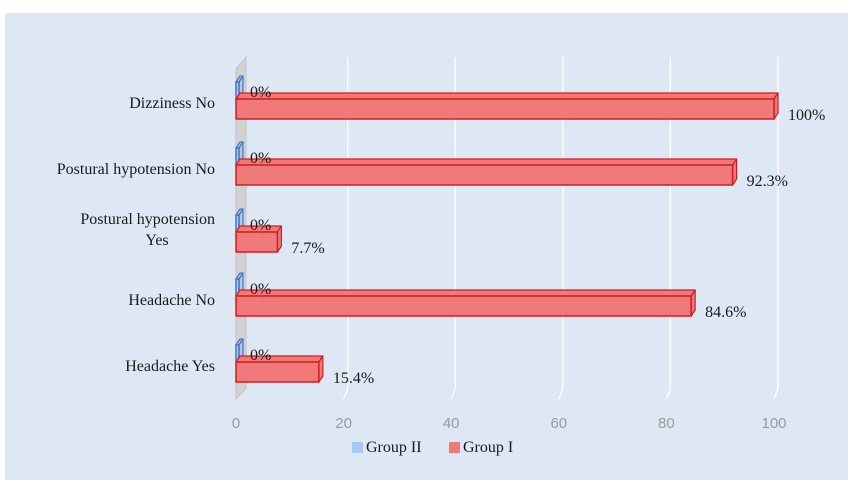  I want to click on legend-label-group-ii: Group II, so click(394, 447).